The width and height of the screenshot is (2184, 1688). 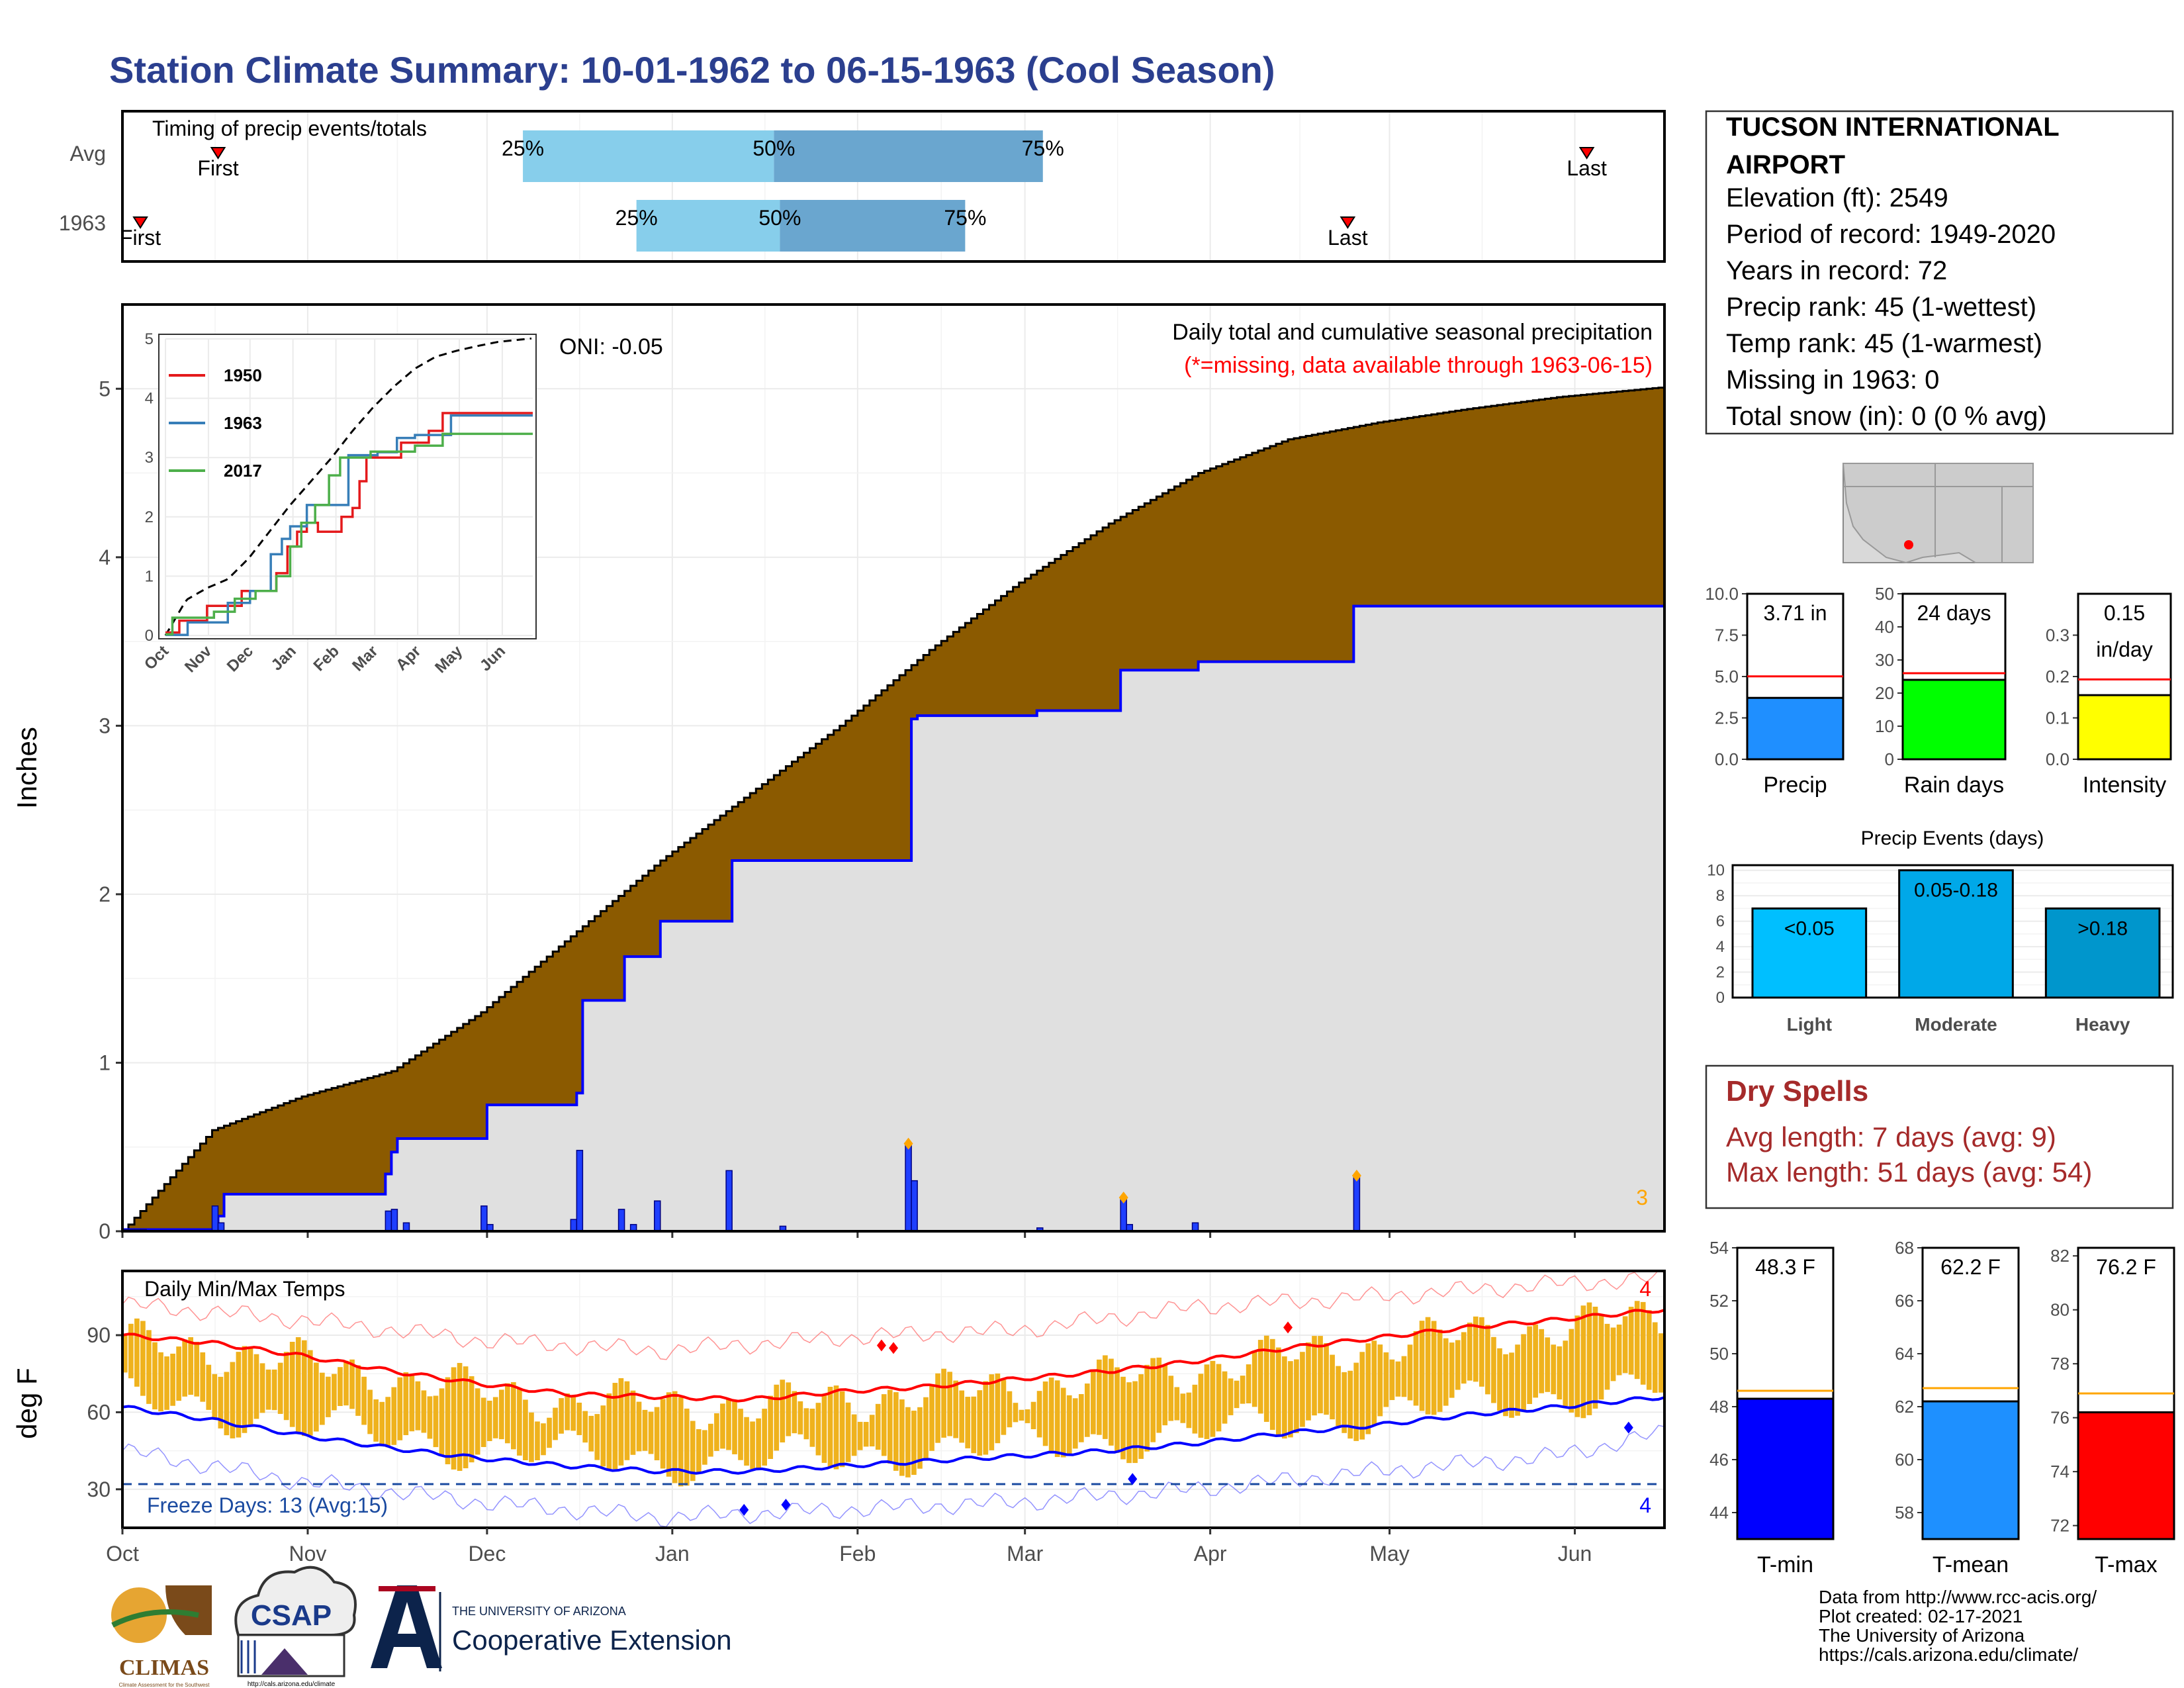 I want to click on month-label: Nov, so click(x=308, y=1554).